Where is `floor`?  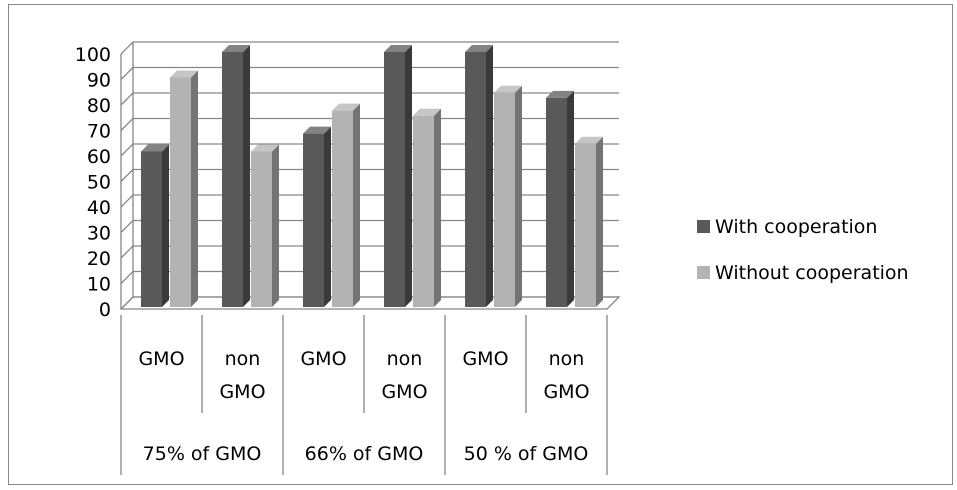 floor is located at coordinates (370, 303).